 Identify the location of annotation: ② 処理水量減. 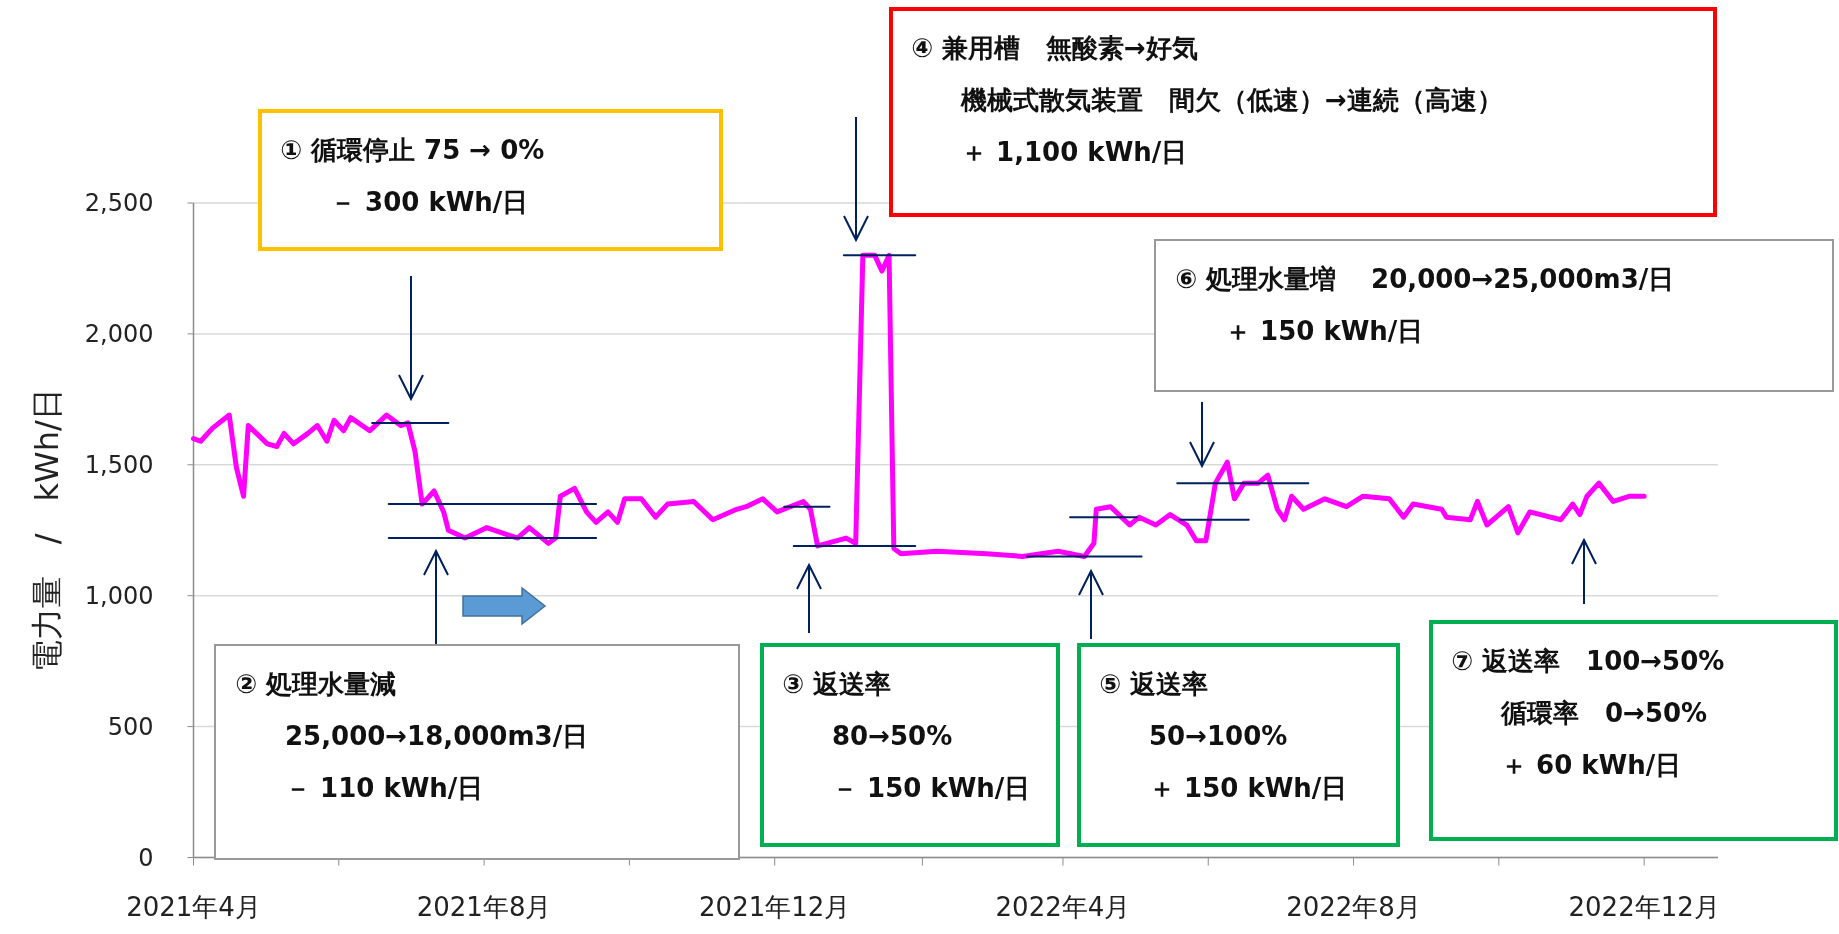
(316, 684).